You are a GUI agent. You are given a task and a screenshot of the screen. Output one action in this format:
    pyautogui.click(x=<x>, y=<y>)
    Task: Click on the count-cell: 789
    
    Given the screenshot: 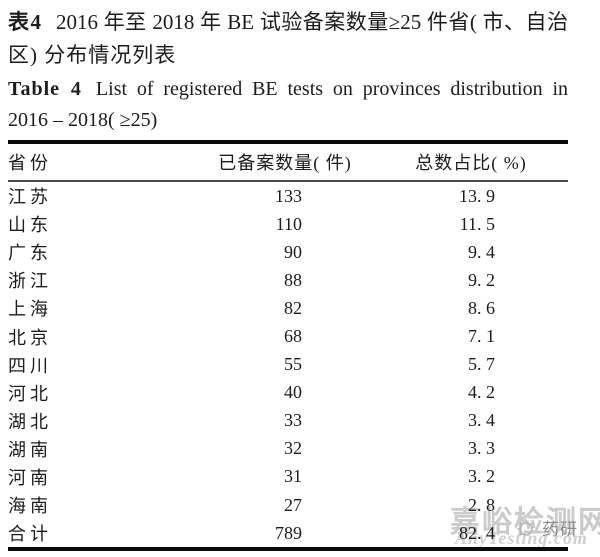 What is the action you would take?
    pyautogui.click(x=288, y=532)
    